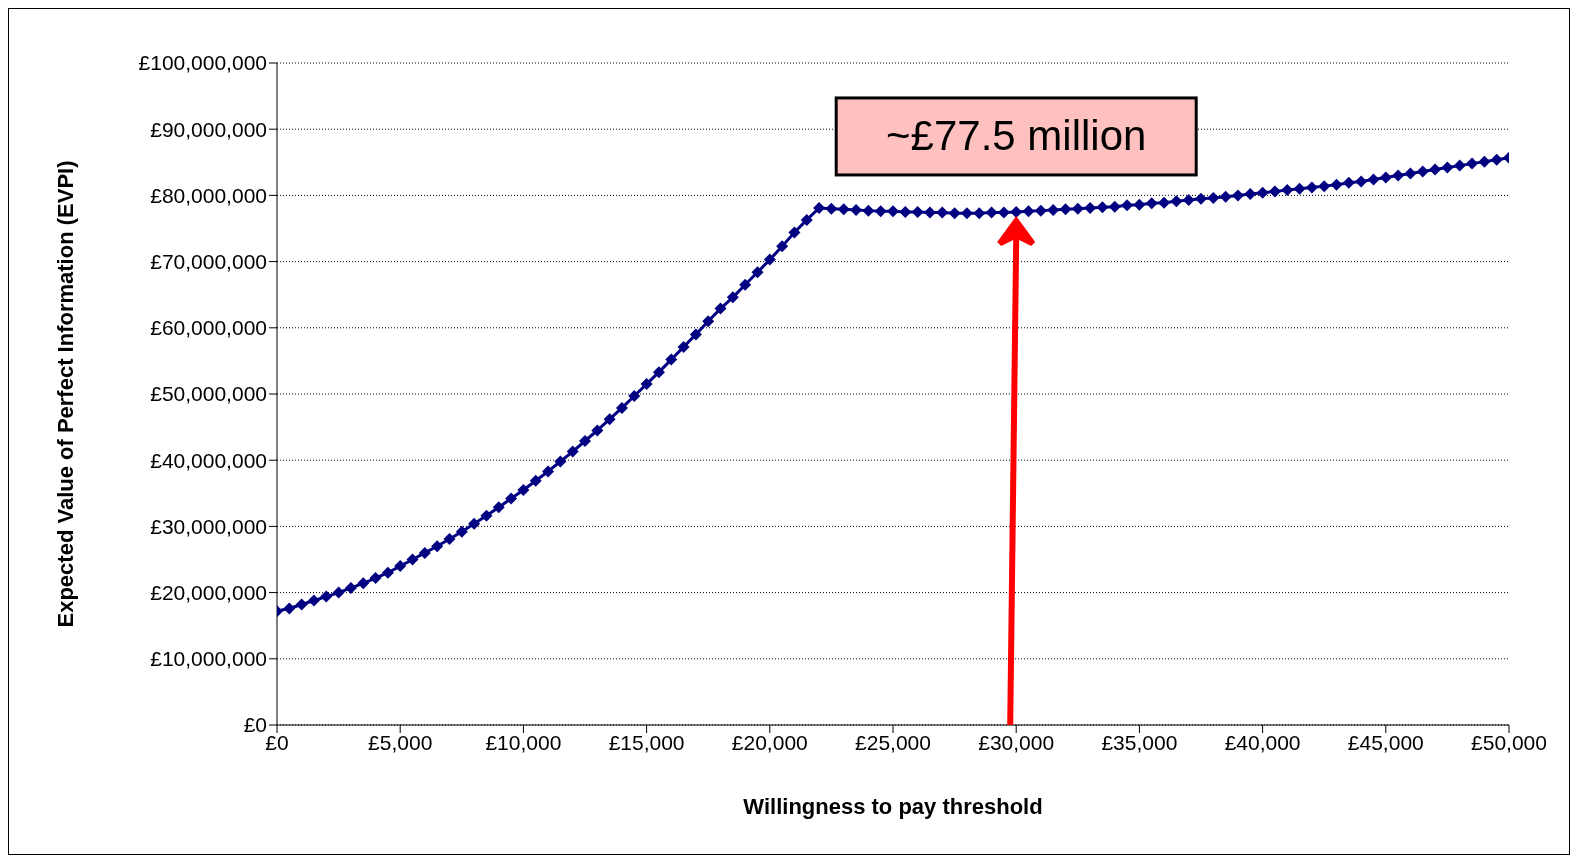 This screenshot has height=863, width=1587. What do you see at coordinates (1139, 742) in the screenshot?
I see `x-tick-label: £35,000` at bounding box center [1139, 742].